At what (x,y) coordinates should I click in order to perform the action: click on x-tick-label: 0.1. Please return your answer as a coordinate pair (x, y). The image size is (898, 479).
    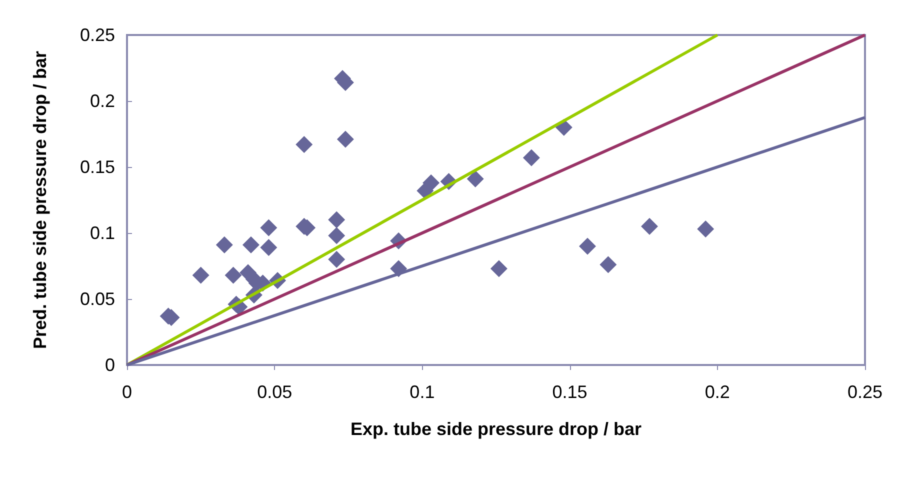
    Looking at the image, I should click on (422, 392).